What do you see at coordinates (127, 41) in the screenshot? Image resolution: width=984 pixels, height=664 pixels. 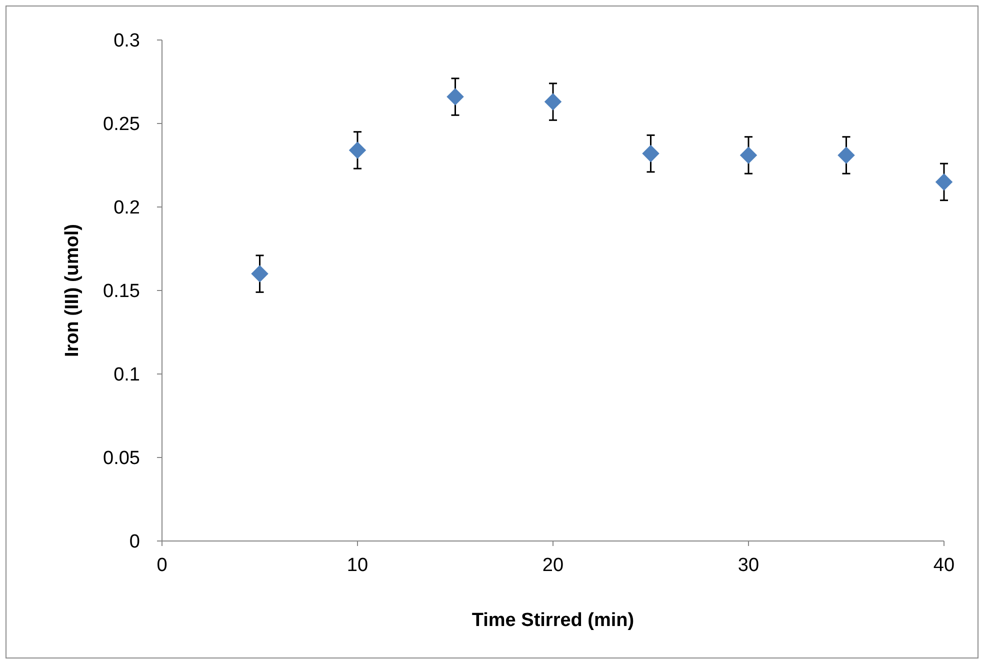 I see `y-tick-label: 0.3` at bounding box center [127, 41].